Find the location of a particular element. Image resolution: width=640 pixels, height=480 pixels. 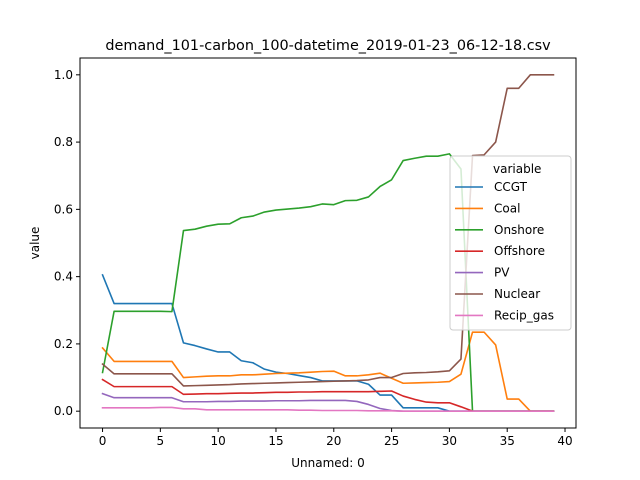

legend-label-ccgt: CCGT is located at coordinates (511, 187).